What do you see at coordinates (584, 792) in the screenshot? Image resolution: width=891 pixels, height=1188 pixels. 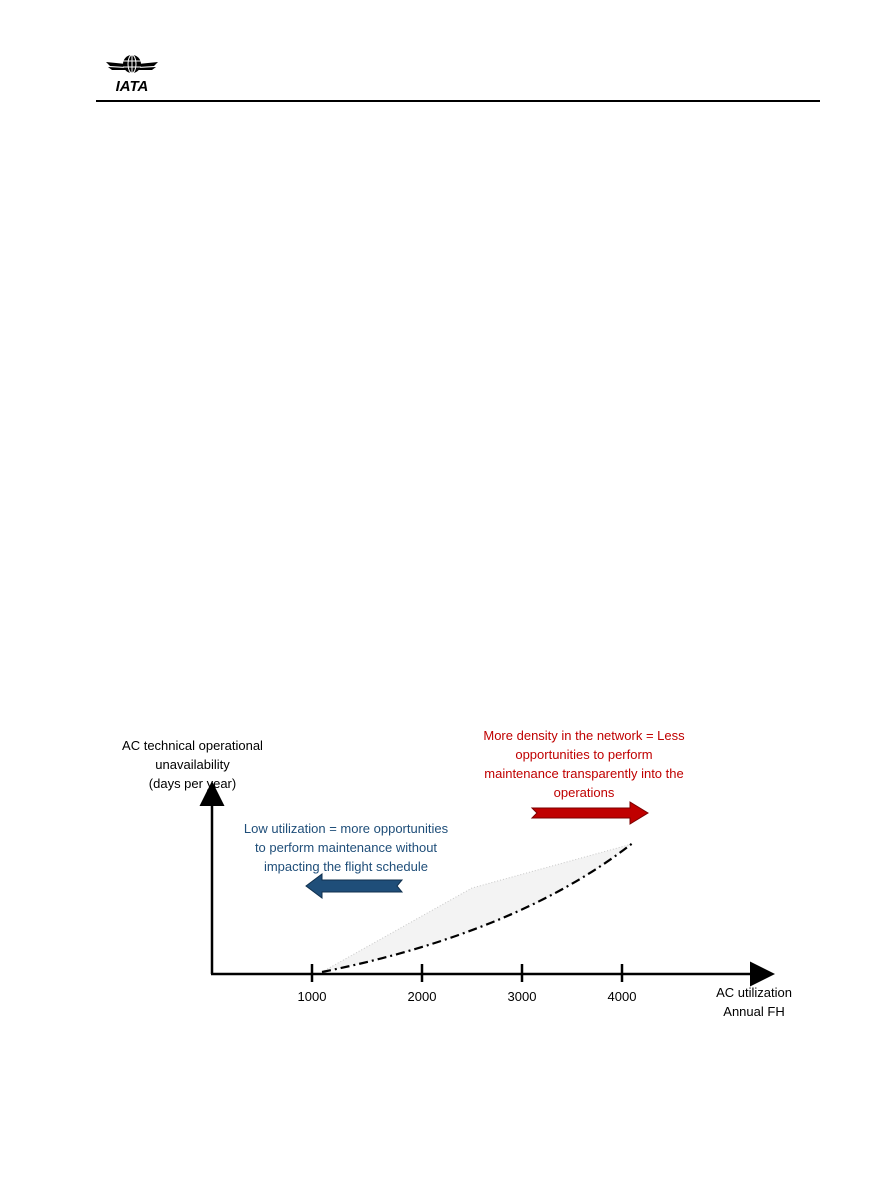 I see `note-line: operations` at bounding box center [584, 792].